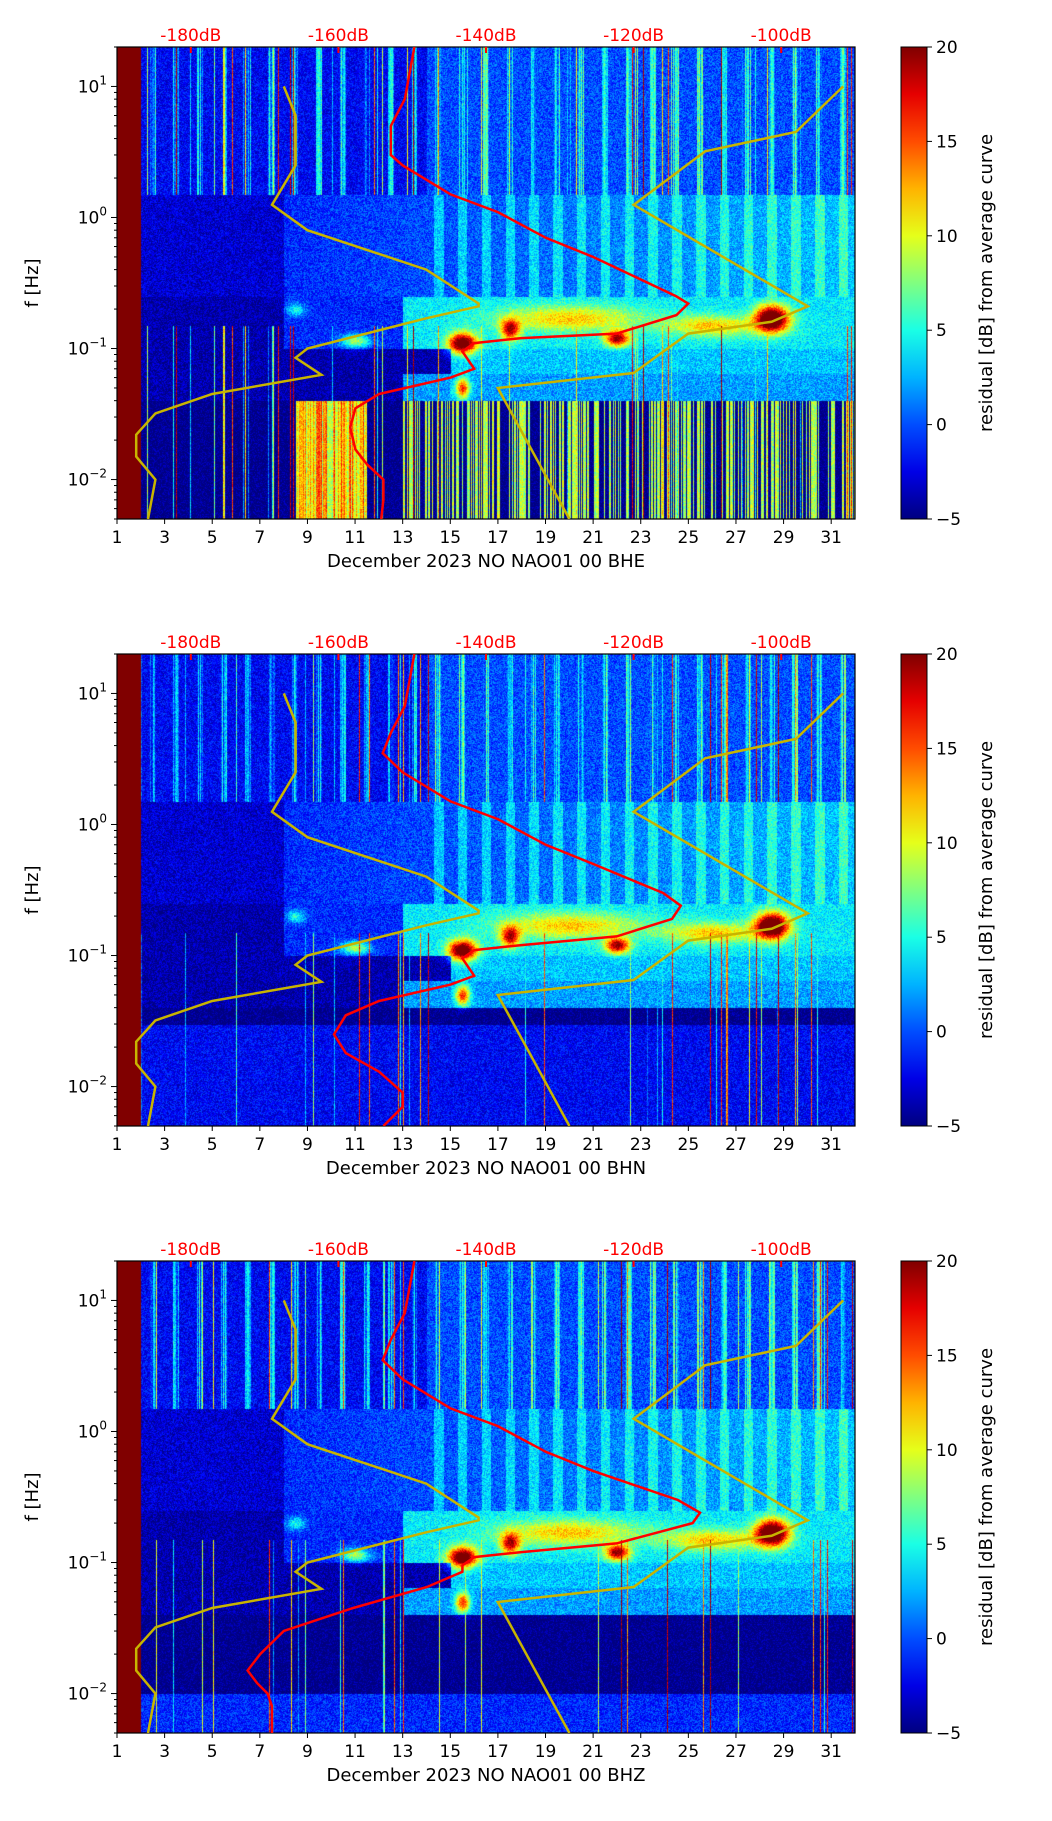 This screenshot has height=1821, width=1052. What do you see at coordinates (259, 538) in the screenshot?
I see `x-tick-label: 7` at bounding box center [259, 538].